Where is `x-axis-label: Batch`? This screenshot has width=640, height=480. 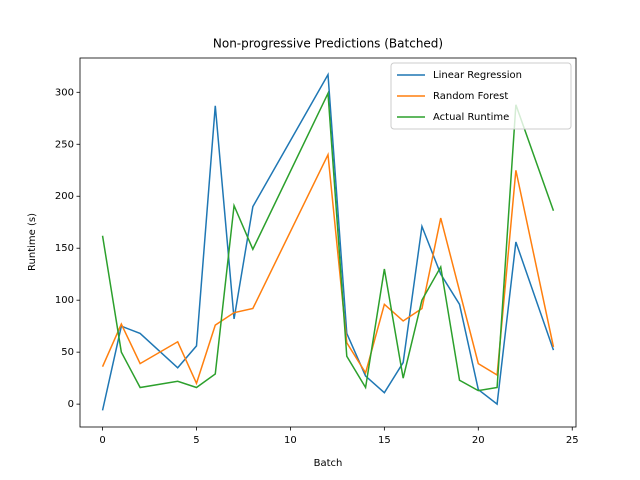 x-axis-label: Batch is located at coordinates (328, 463).